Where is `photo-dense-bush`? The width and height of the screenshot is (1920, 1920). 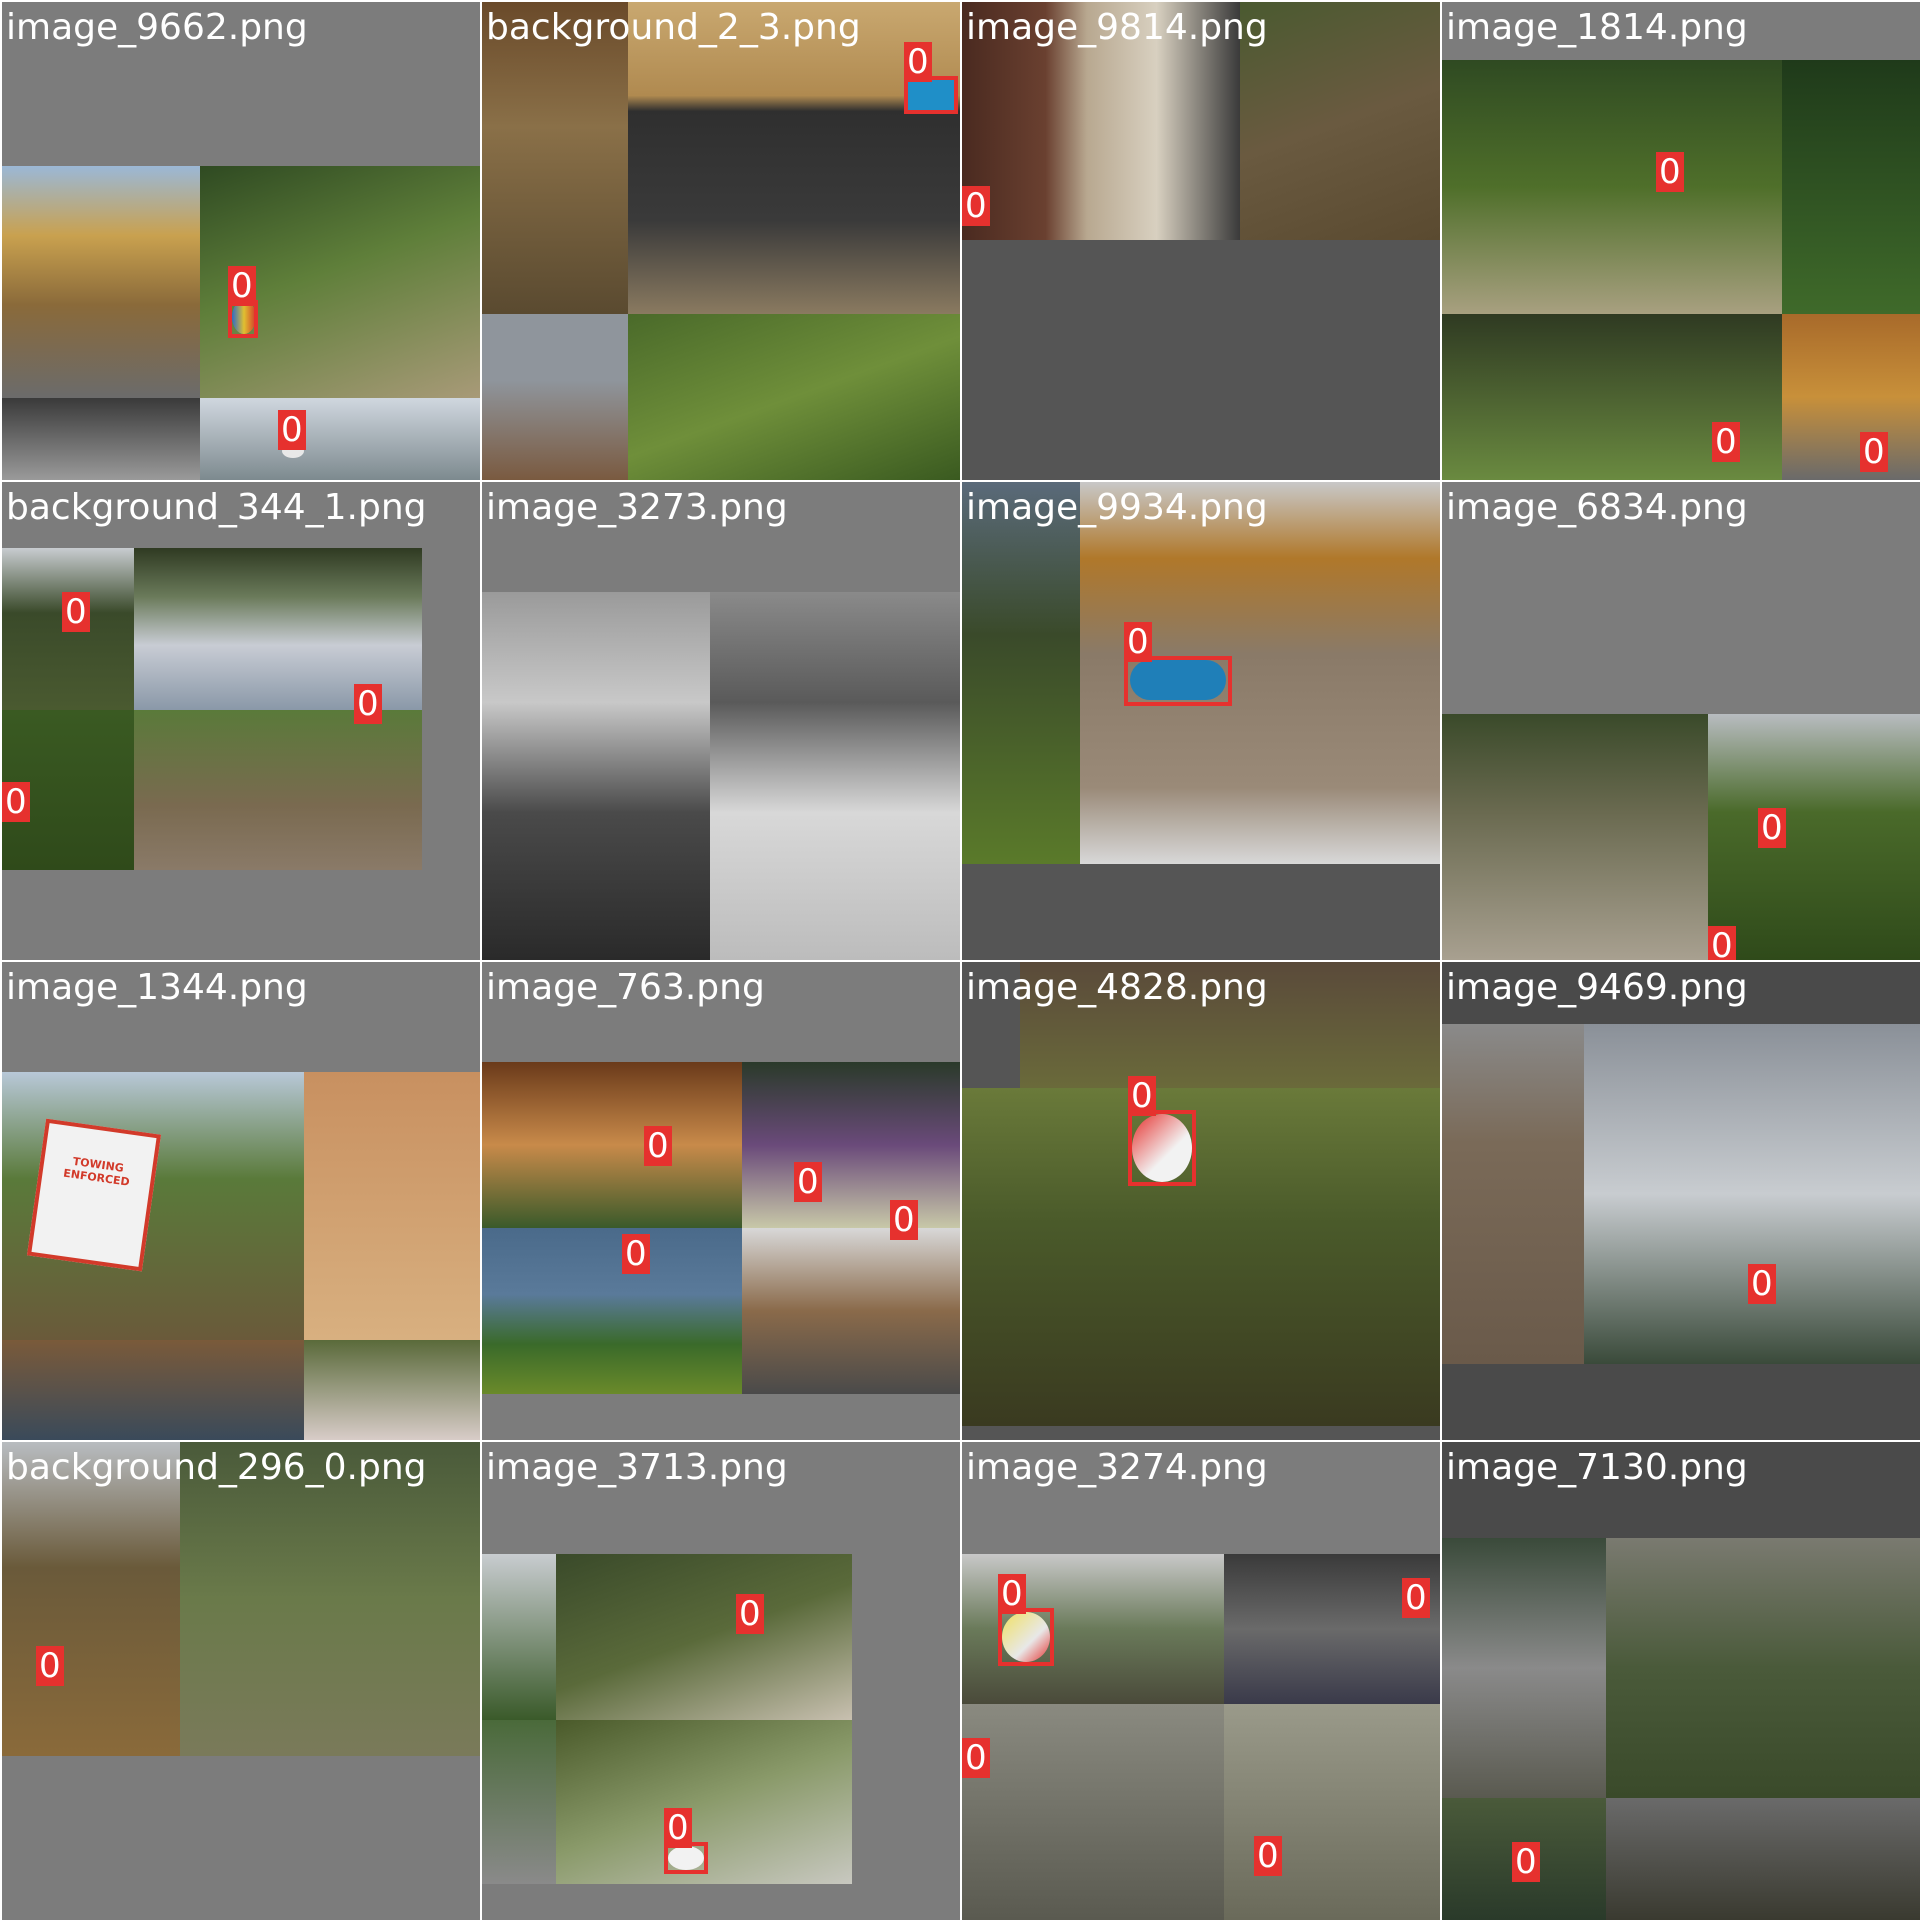
photo-dense-bush is located at coordinates (704, 1637).